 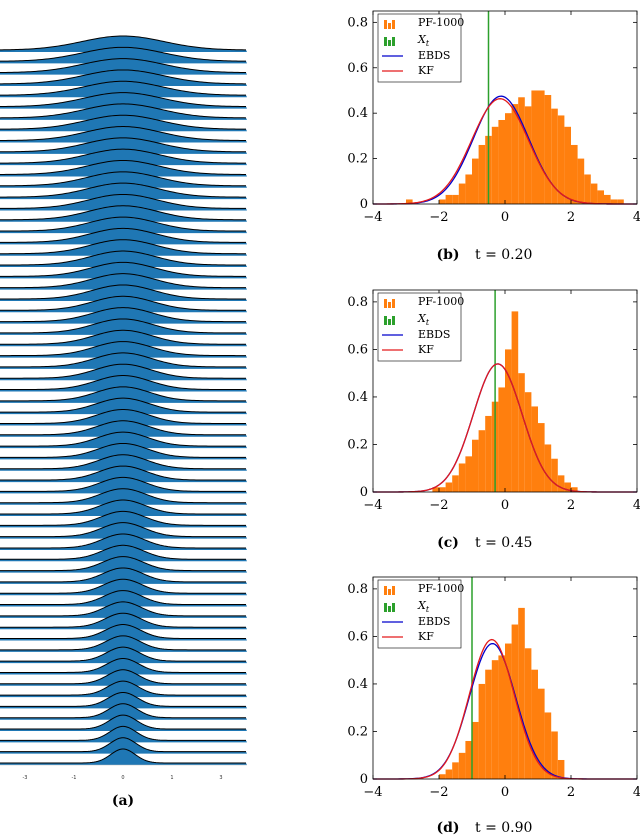 I want to click on y-tick-label: 0, so click(x=364, y=492).